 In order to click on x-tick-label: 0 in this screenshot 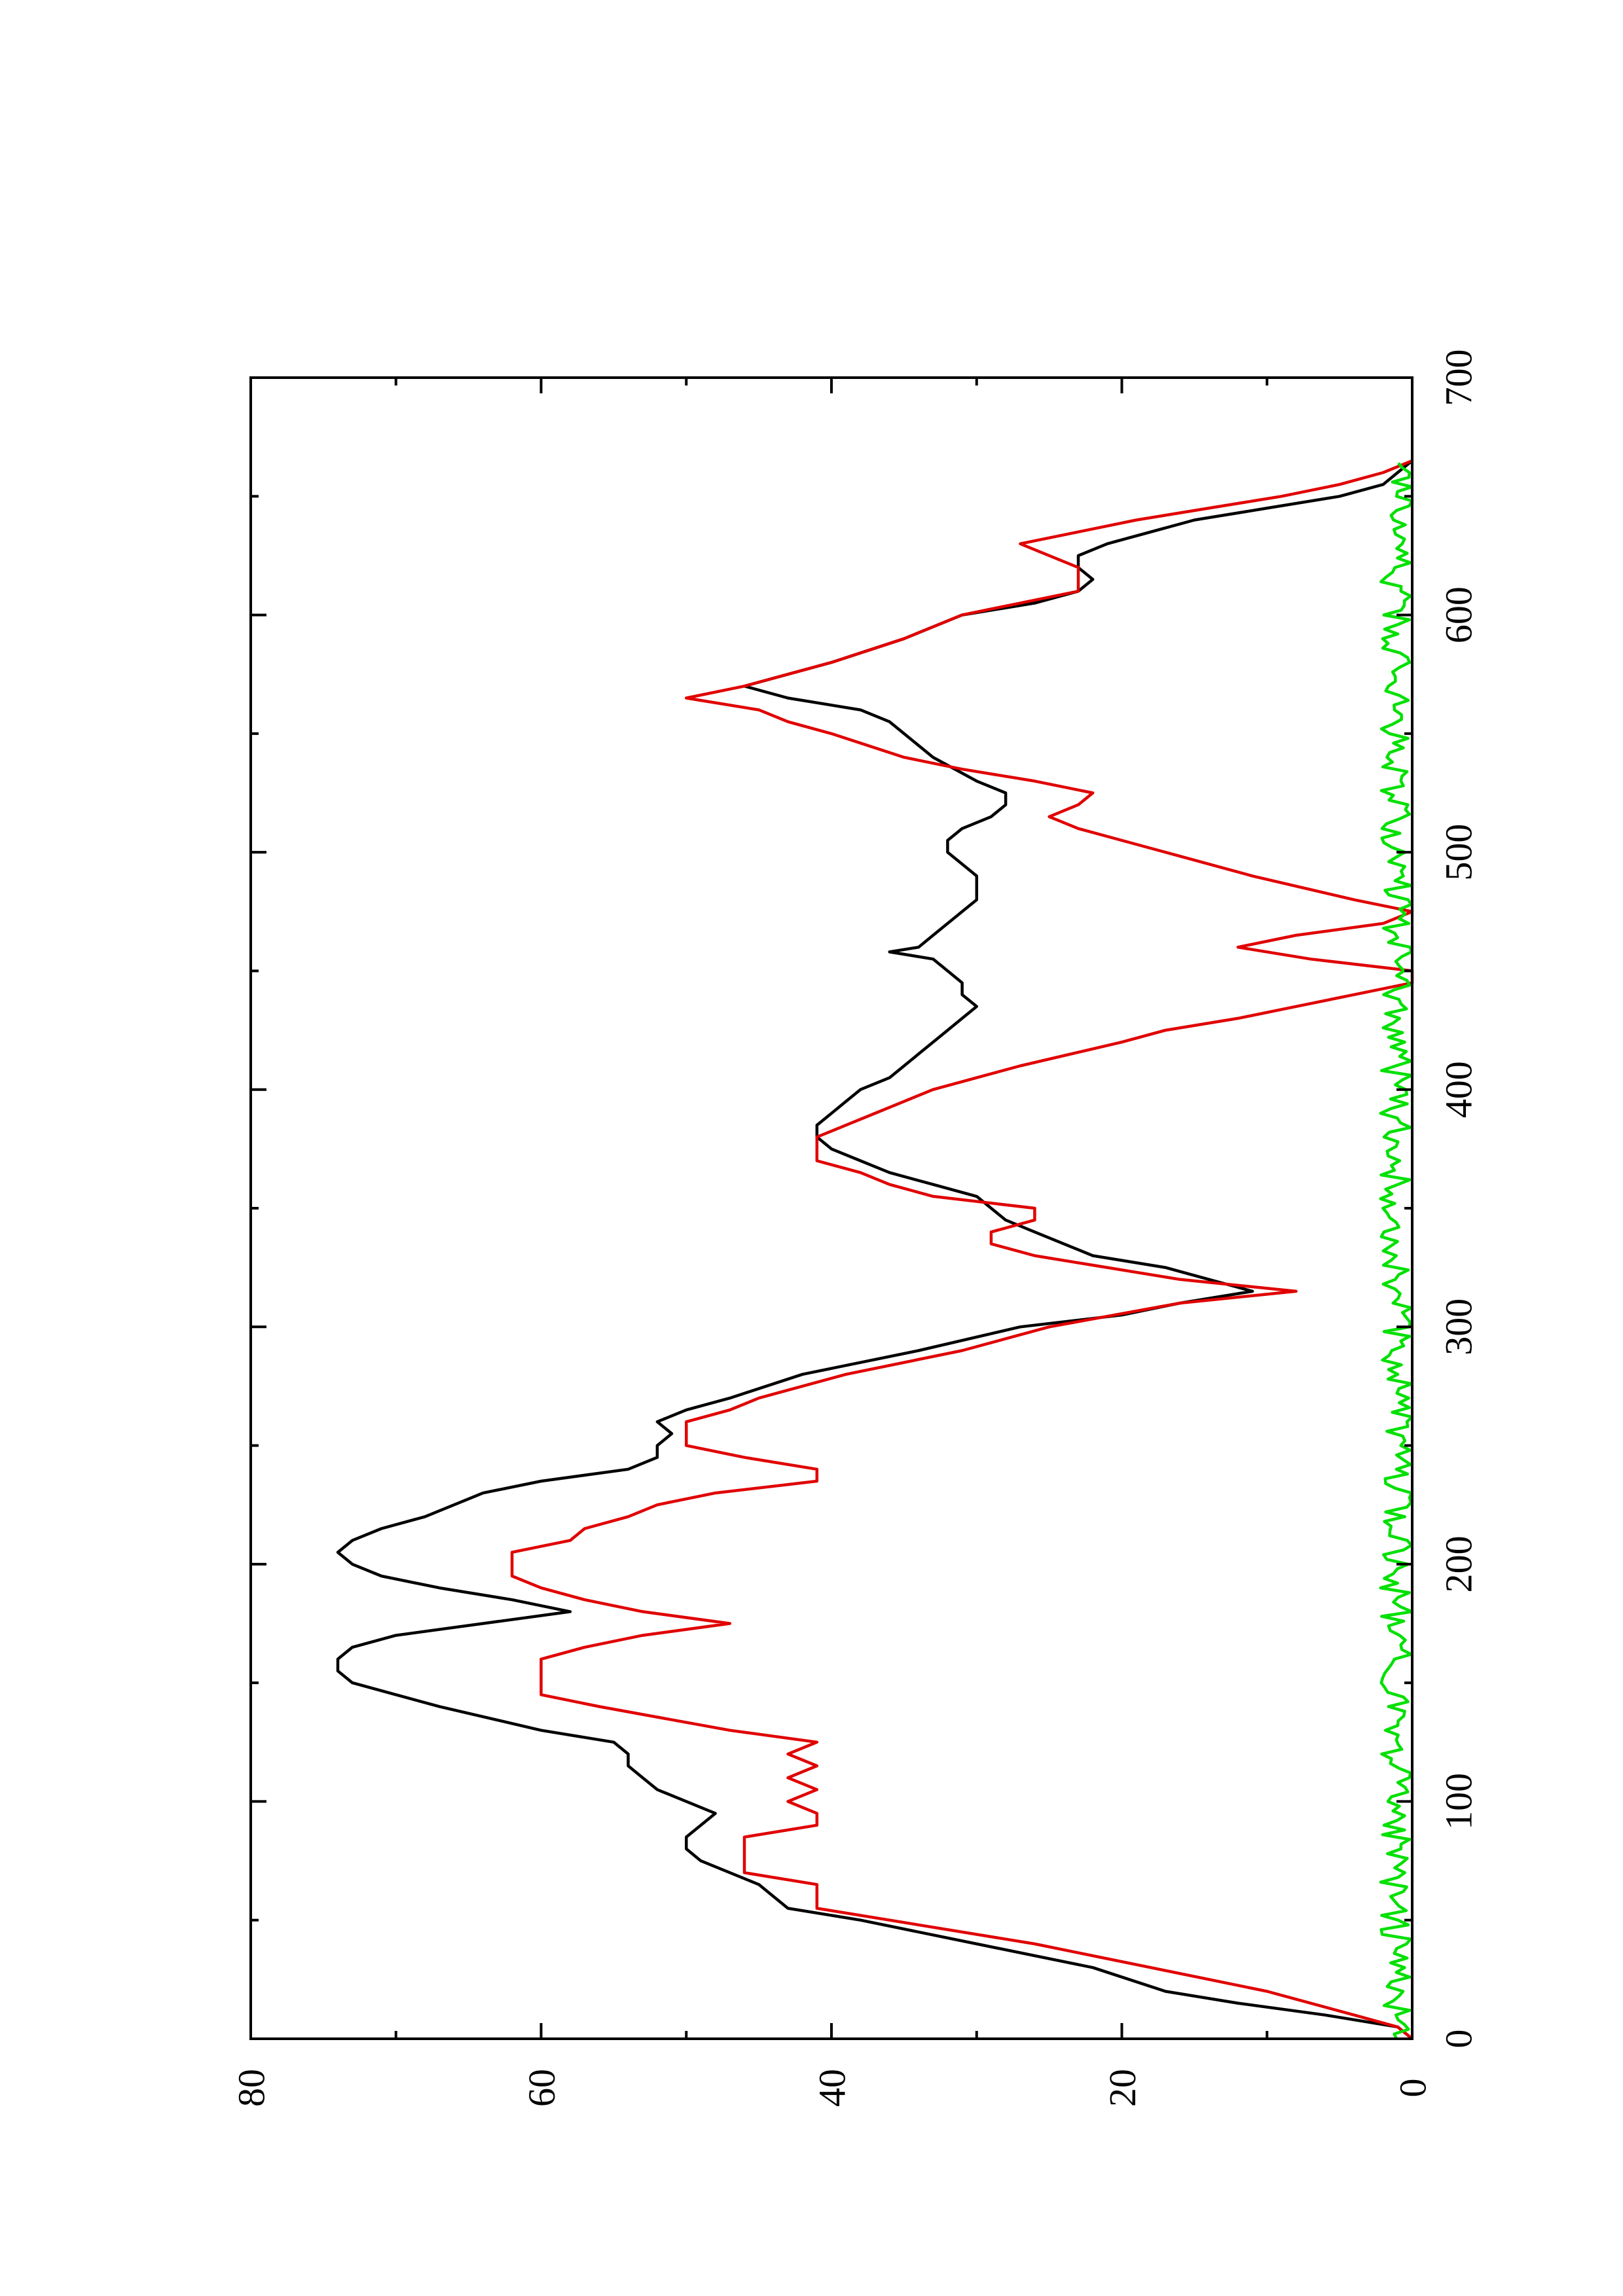, I will do `click(1458, 2039)`.